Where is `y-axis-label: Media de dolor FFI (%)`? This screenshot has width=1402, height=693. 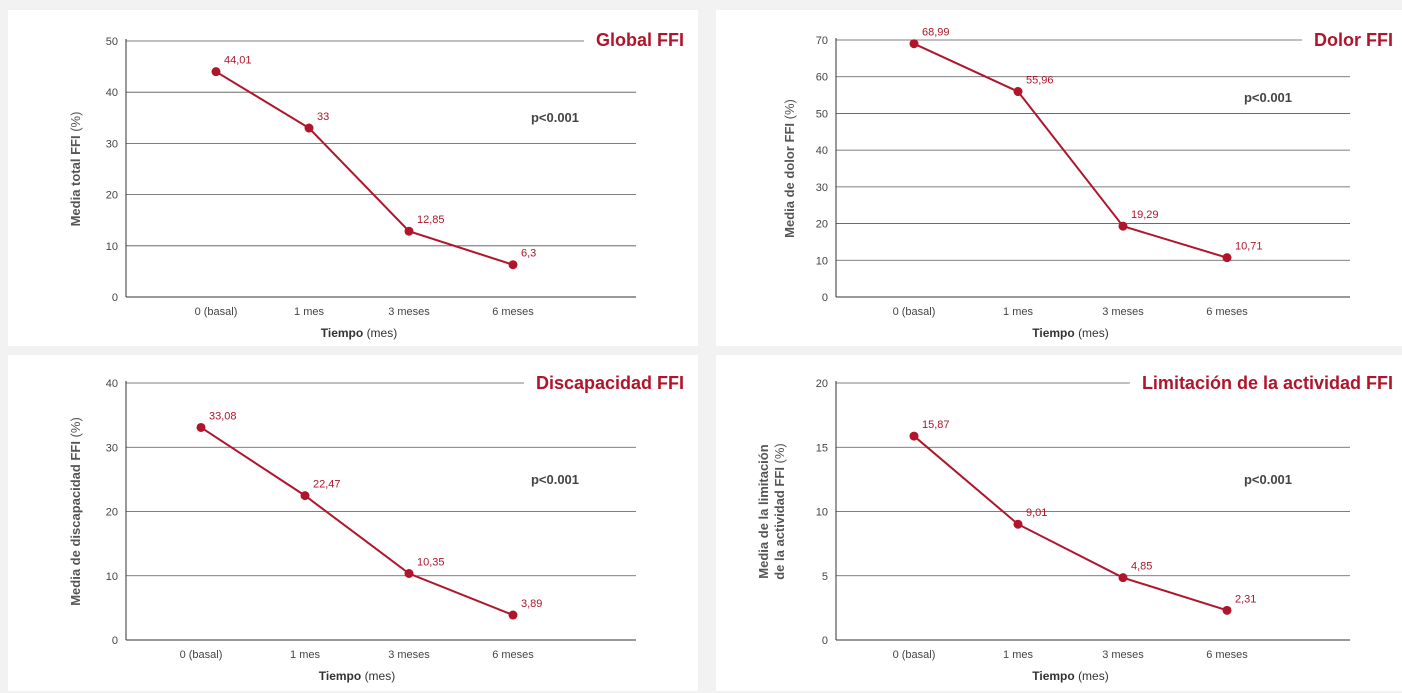 y-axis-label: Media de dolor FFI (%) is located at coordinates (789, 168).